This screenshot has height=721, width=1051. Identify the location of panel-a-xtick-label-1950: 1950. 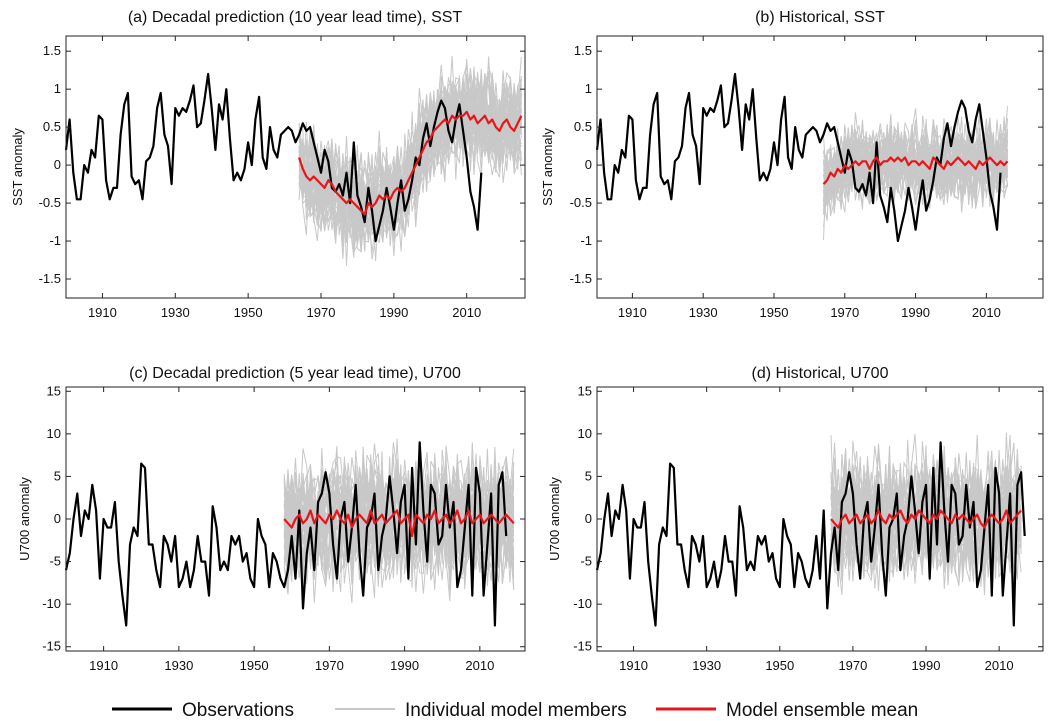
(248, 312).